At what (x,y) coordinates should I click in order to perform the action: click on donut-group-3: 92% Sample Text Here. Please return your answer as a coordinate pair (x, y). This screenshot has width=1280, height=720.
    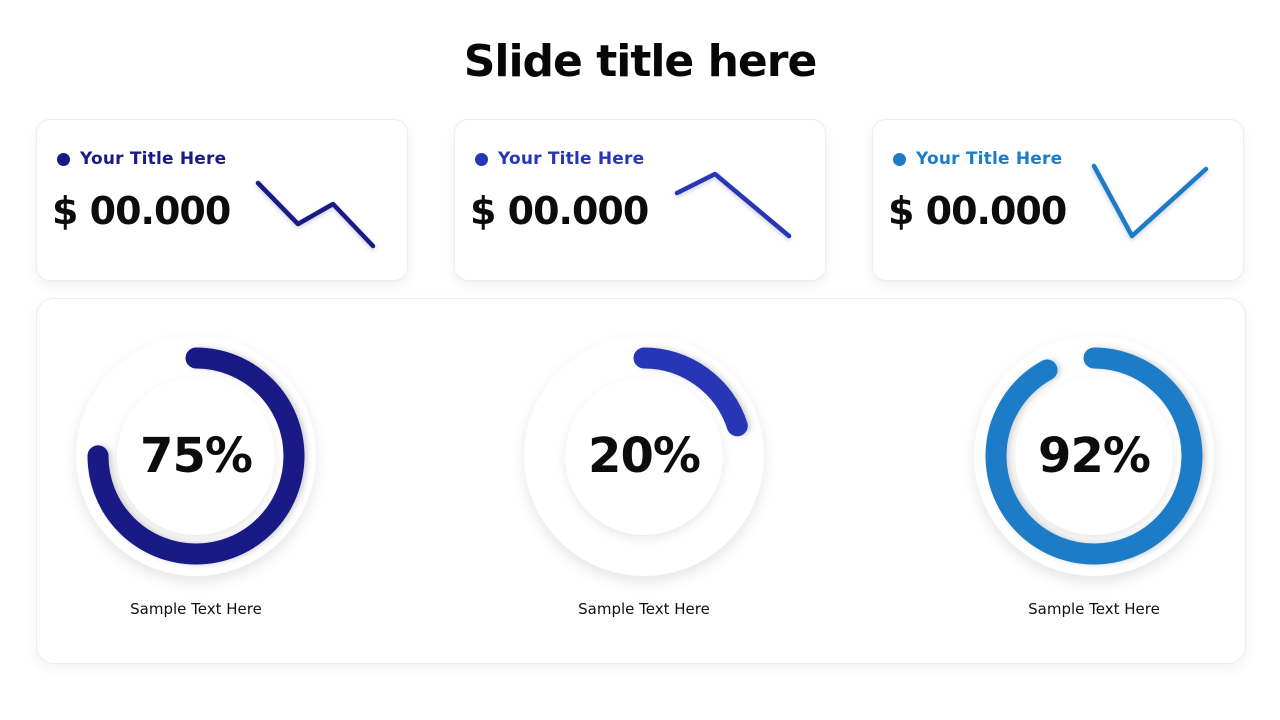
    Looking at the image, I should click on (1094, 477).